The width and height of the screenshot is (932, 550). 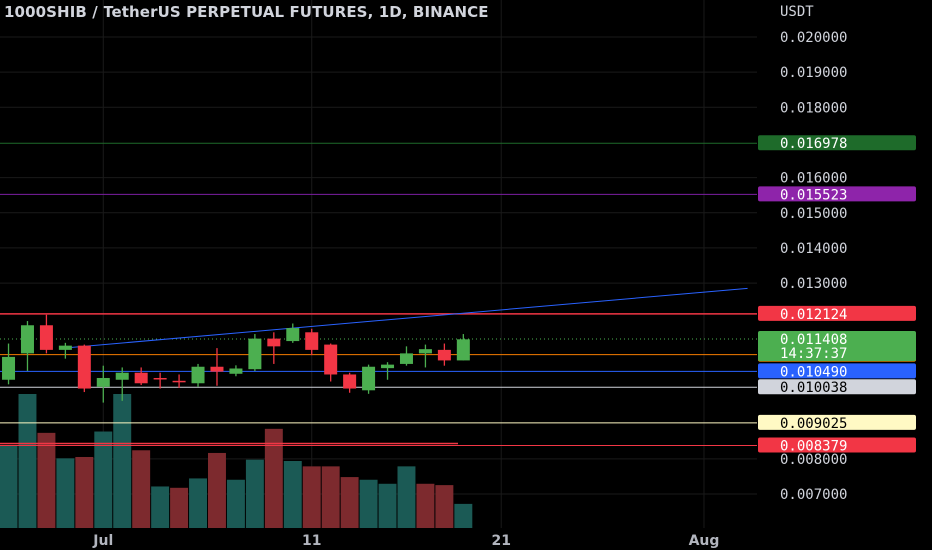 I want to click on trend-line-group, so click(x=405, y=318).